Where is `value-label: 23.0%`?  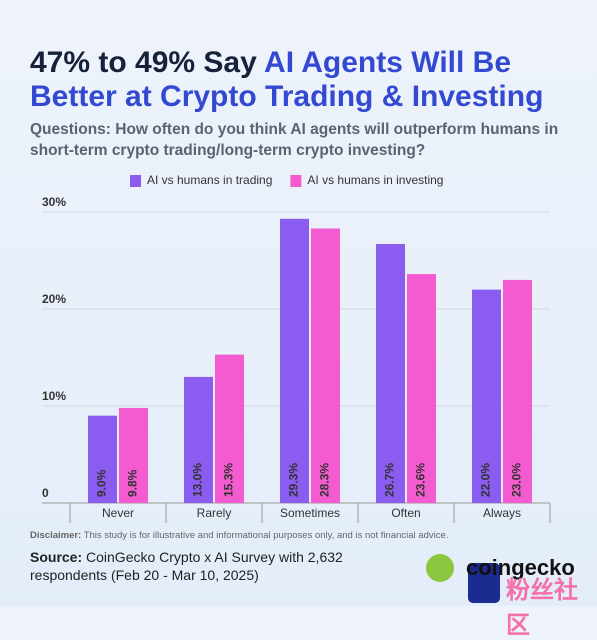 value-label: 23.0% is located at coordinates (517, 480).